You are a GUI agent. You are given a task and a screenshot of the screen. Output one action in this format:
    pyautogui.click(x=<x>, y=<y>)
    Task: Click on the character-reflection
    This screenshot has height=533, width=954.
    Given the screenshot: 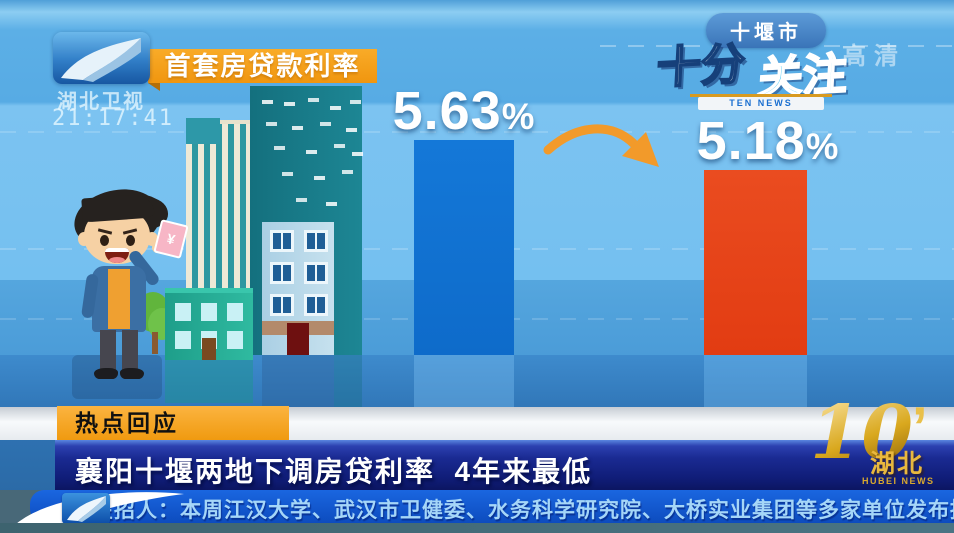 What is the action you would take?
    pyautogui.click(x=117, y=377)
    